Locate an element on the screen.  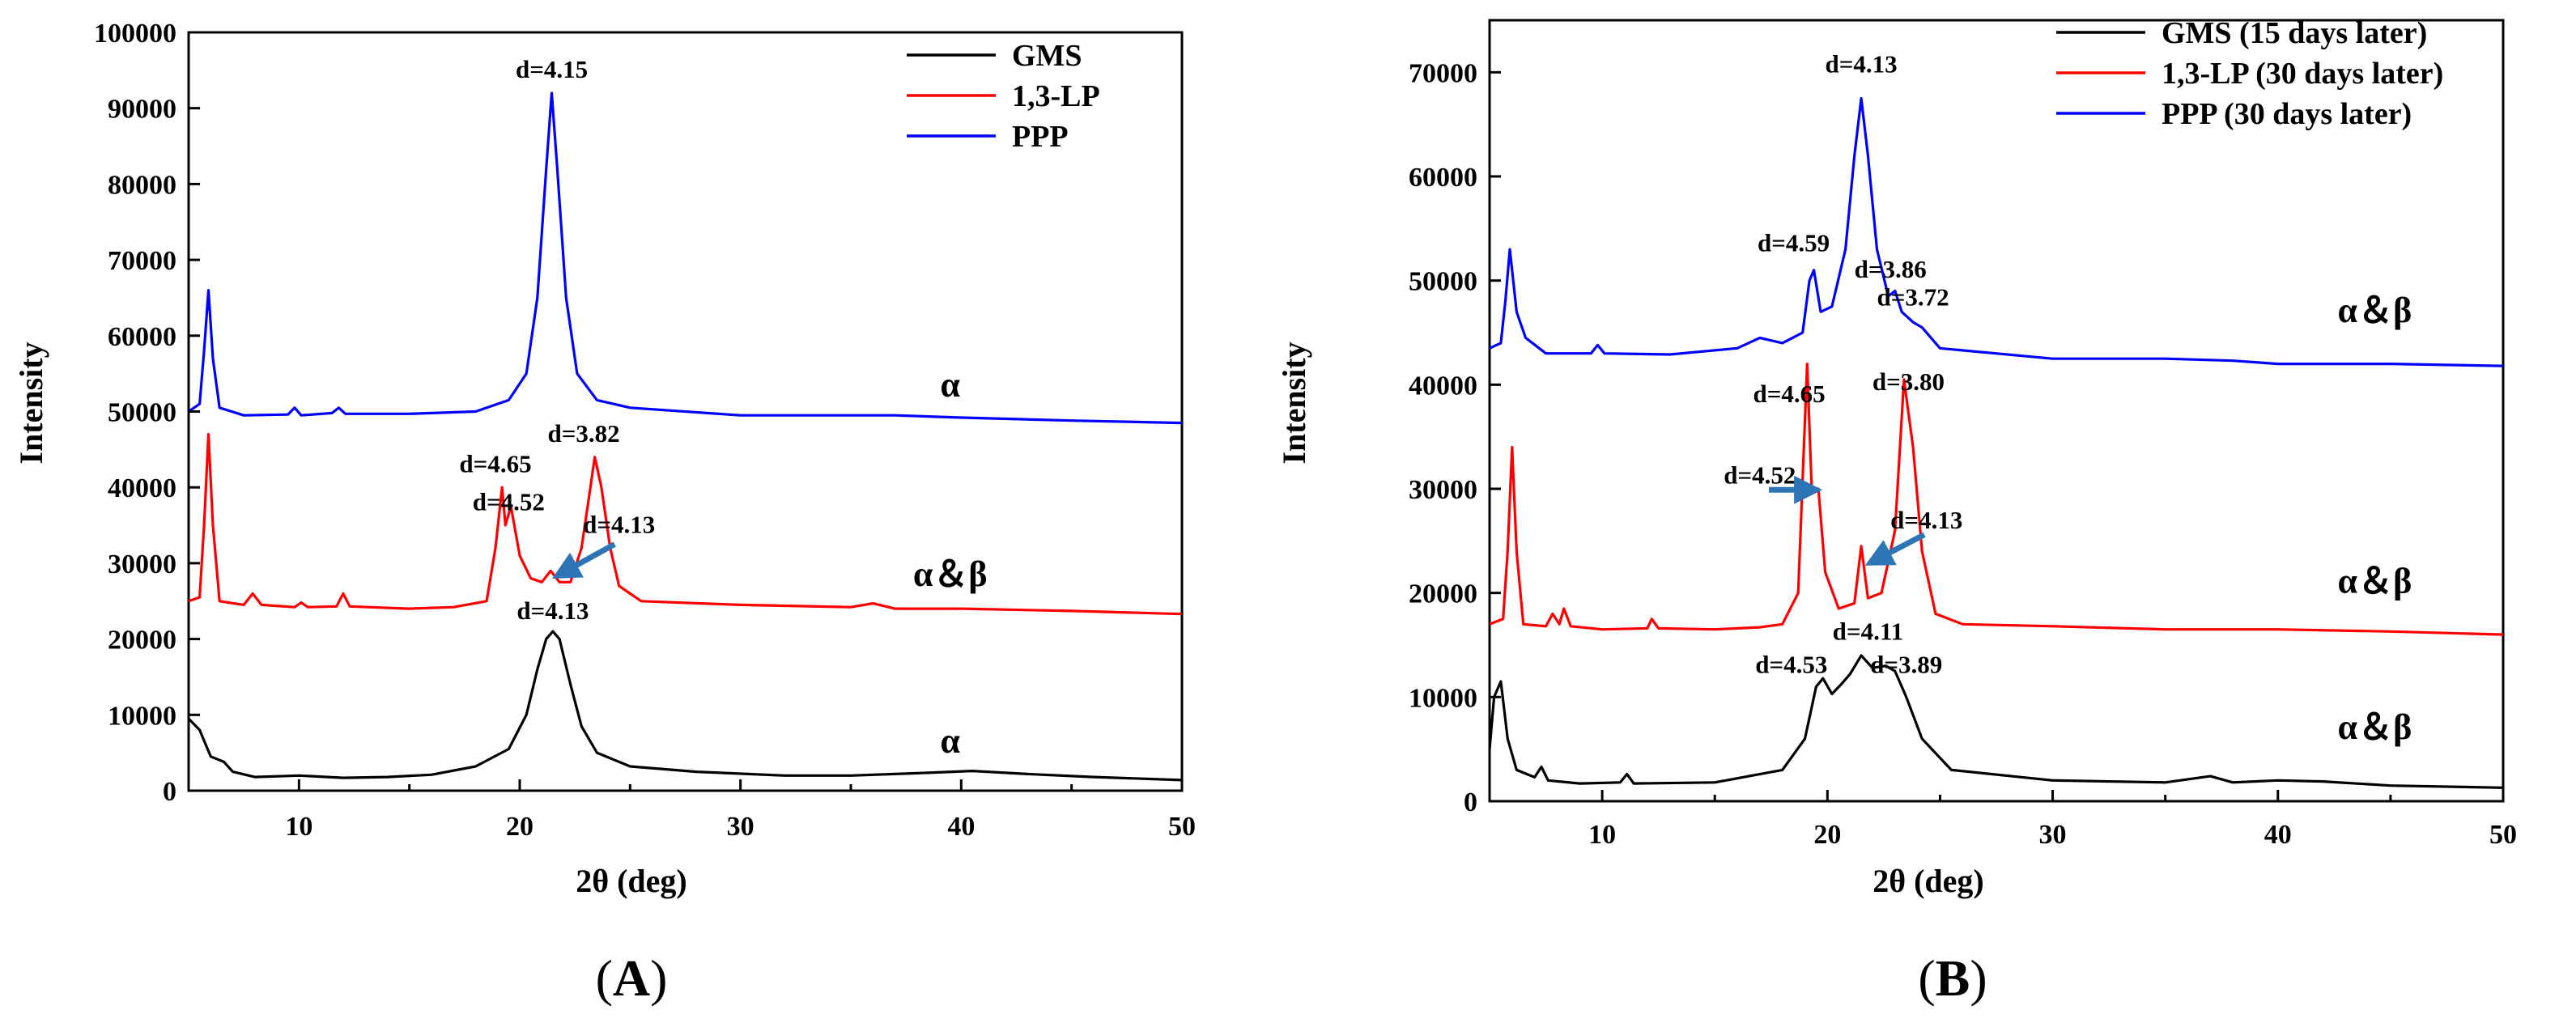
panel-a-y-tick-label: 10000 is located at coordinates (142, 716).